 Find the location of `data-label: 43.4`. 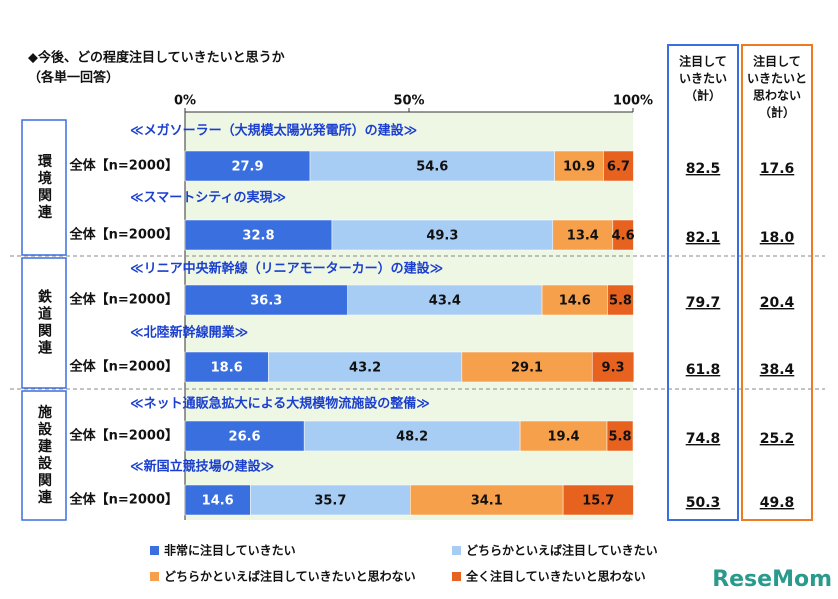

data-label: 43.4 is located at coordinates (445, 301).